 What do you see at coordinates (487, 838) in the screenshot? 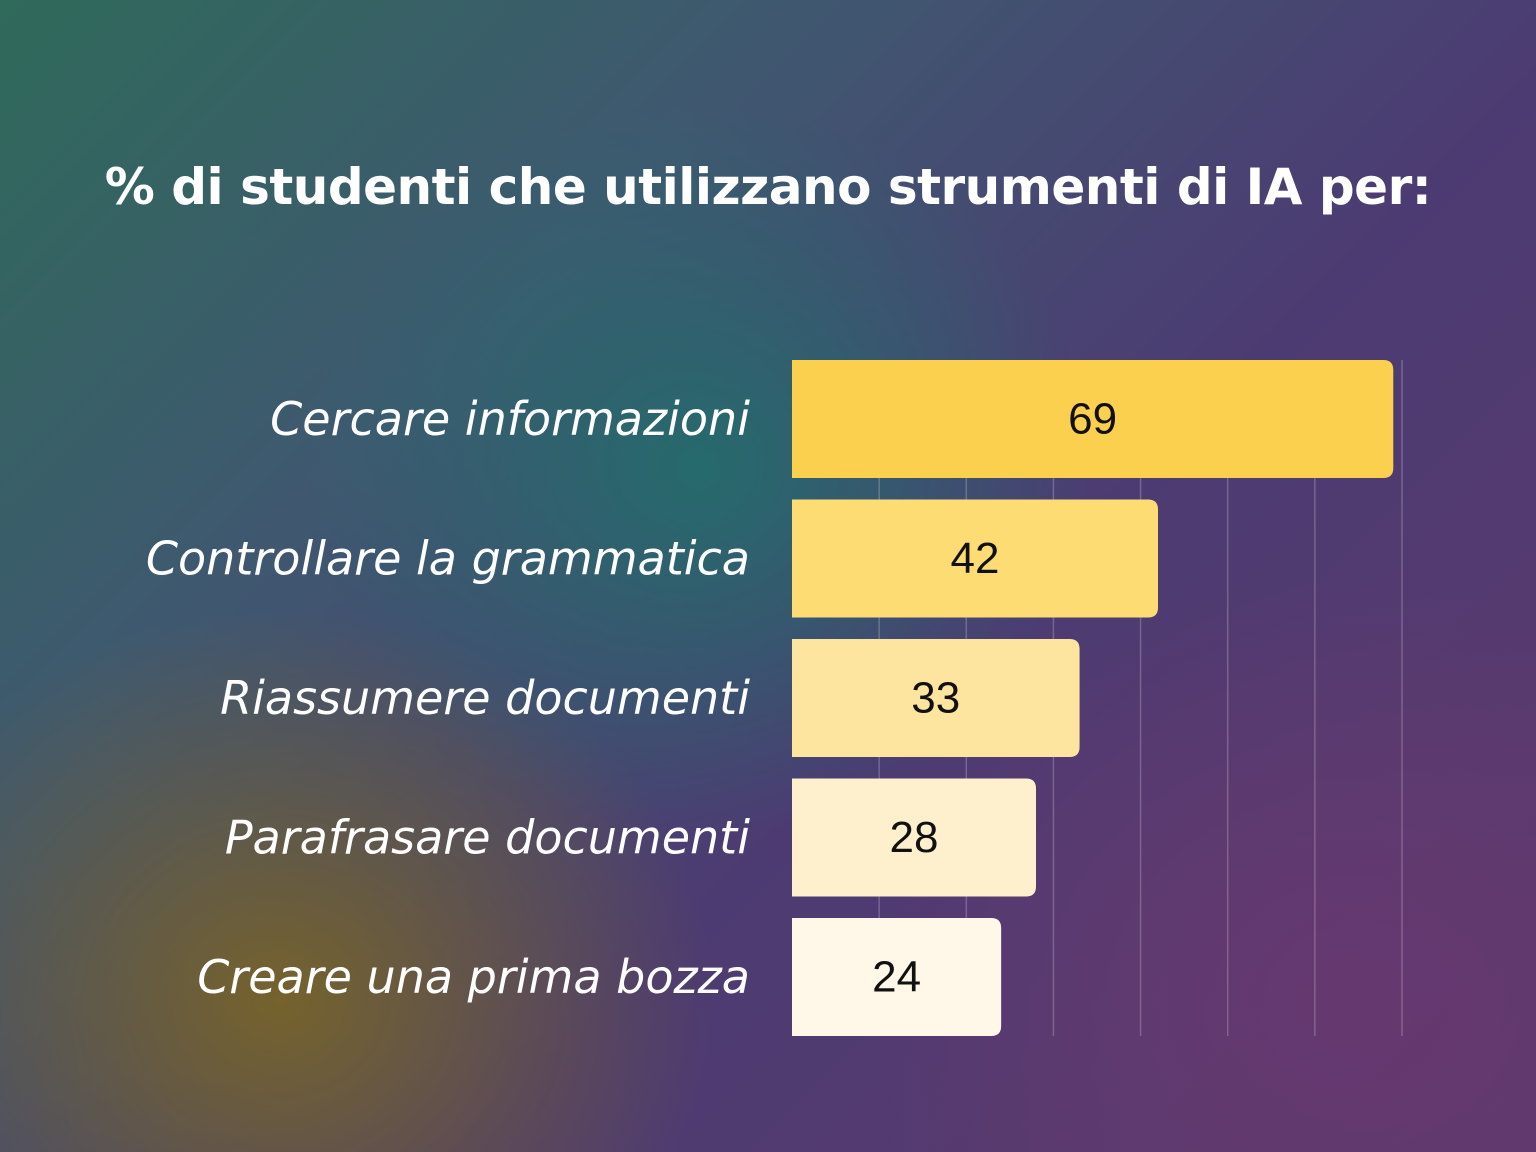
I see `category-label: Parafrasare documenti` at bounding box center [487, 838].